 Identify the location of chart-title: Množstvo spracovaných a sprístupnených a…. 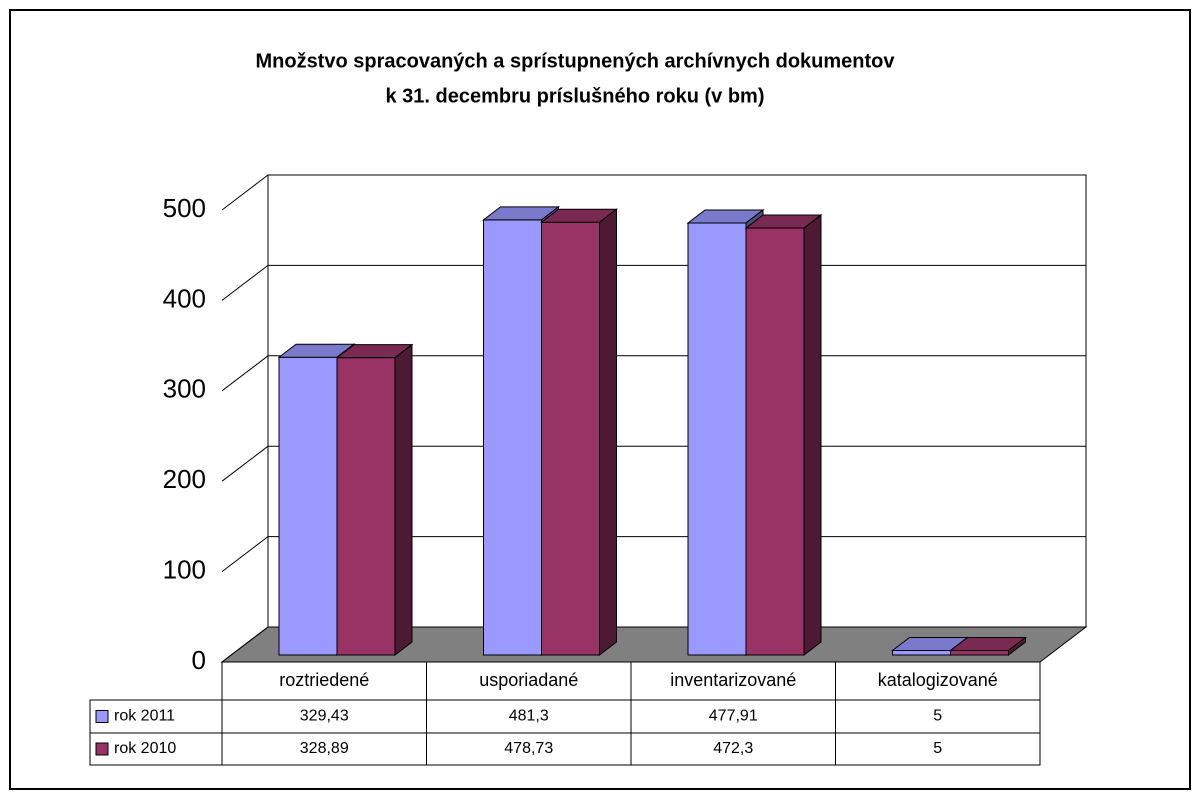
(575, 61).